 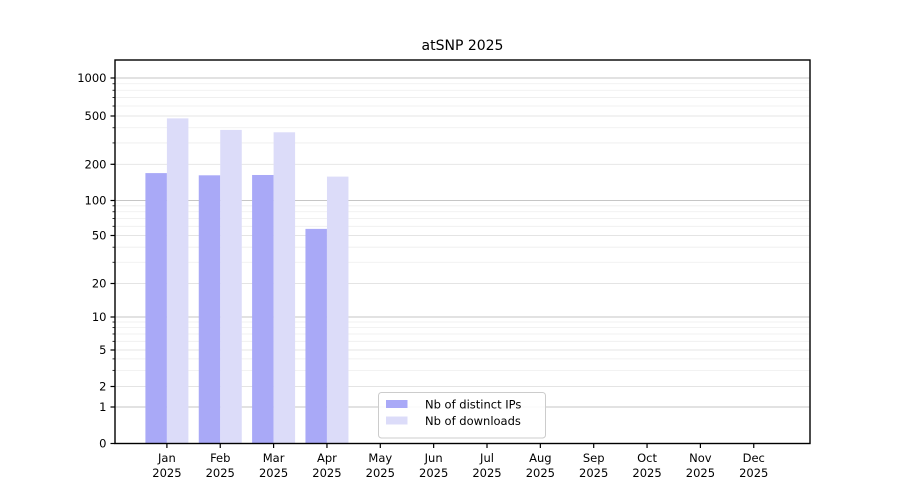 I want to click on y-tick-label: 1000, so click(x=91, y=78).